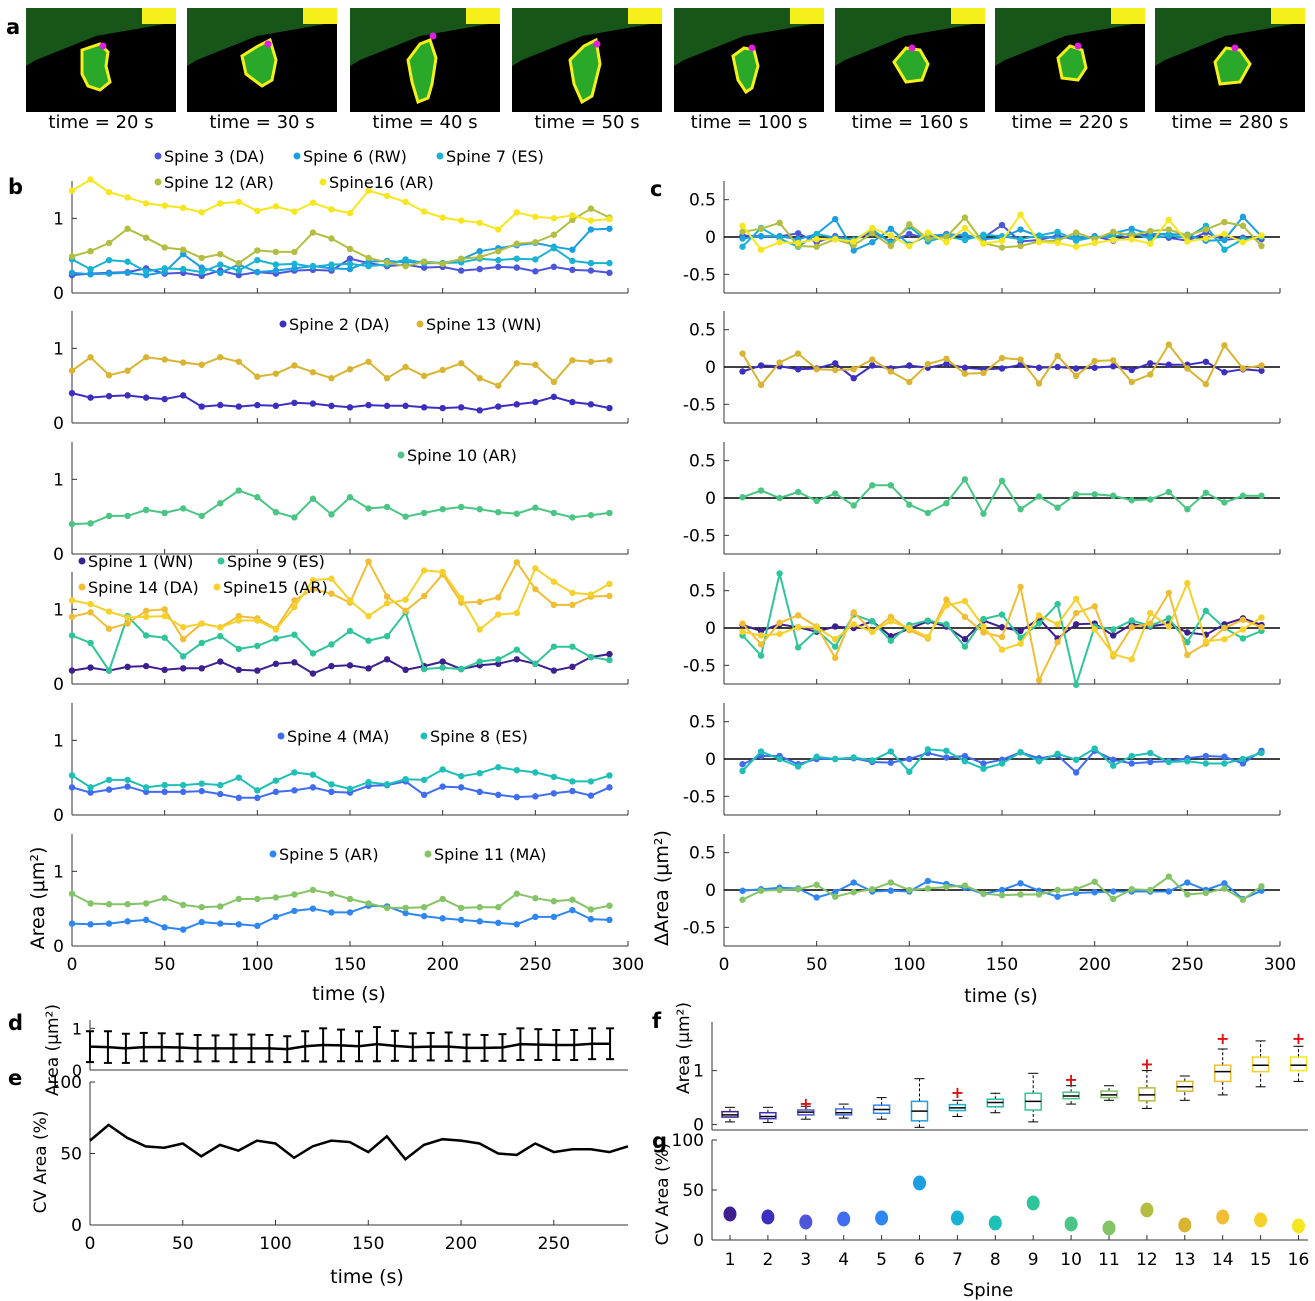 The height and width of the screenshot is (1301, 1315). What do you see at coordinates (490, 854) in the screenshot?
I see `legend-label: Spine 11 (MA)` at bounding box center [490, 854].